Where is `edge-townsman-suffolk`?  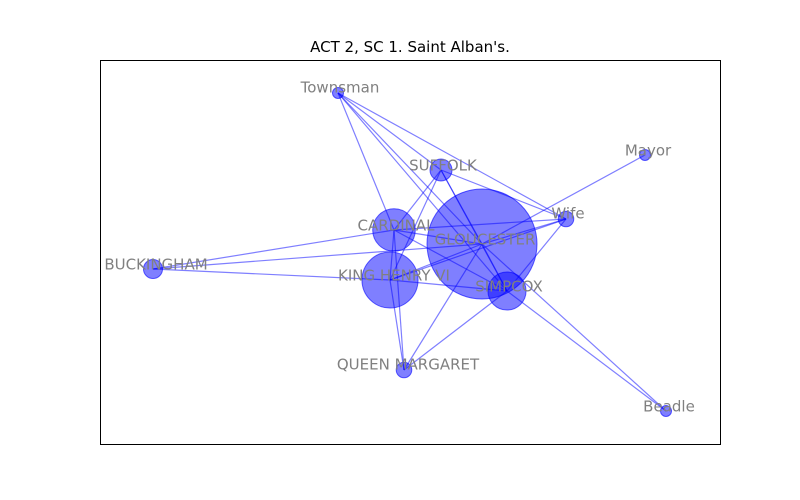 edge-townsman-suffolk is located at coordinates (389, 131).